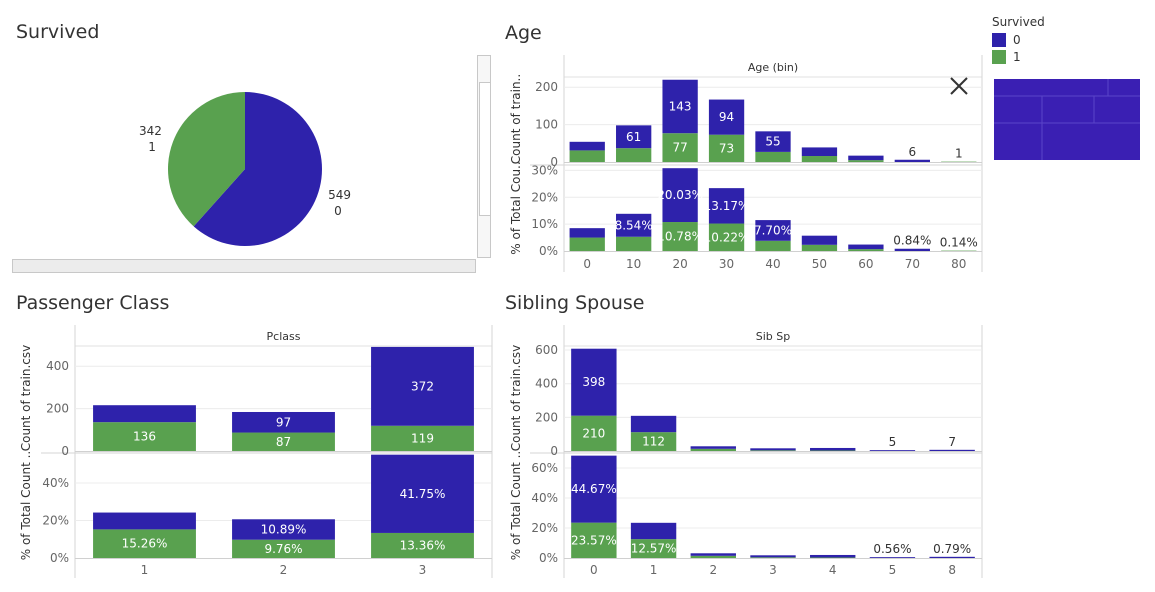  Describe the element at coordinates (523, 33) in the screenshot. I see `age-title: Age` at that location.